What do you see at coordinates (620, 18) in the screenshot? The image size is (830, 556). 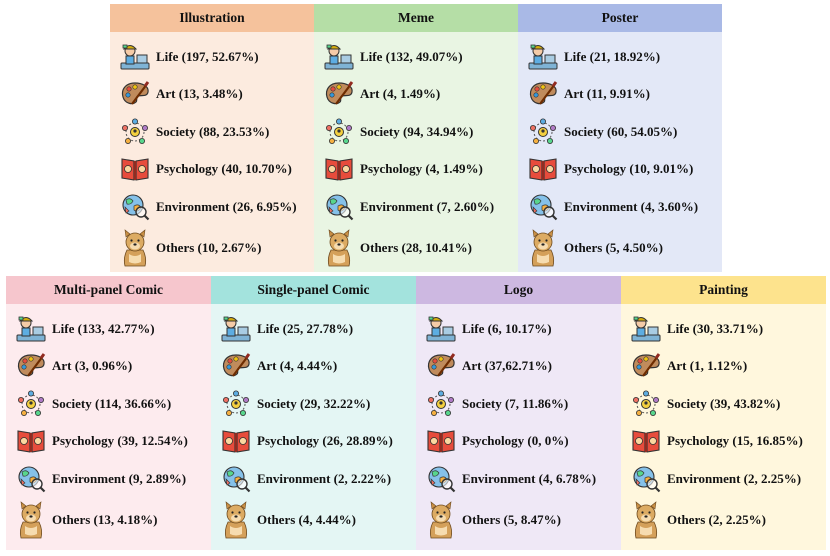 I see `panel-title: Poster` at bounding box center [620, 18].